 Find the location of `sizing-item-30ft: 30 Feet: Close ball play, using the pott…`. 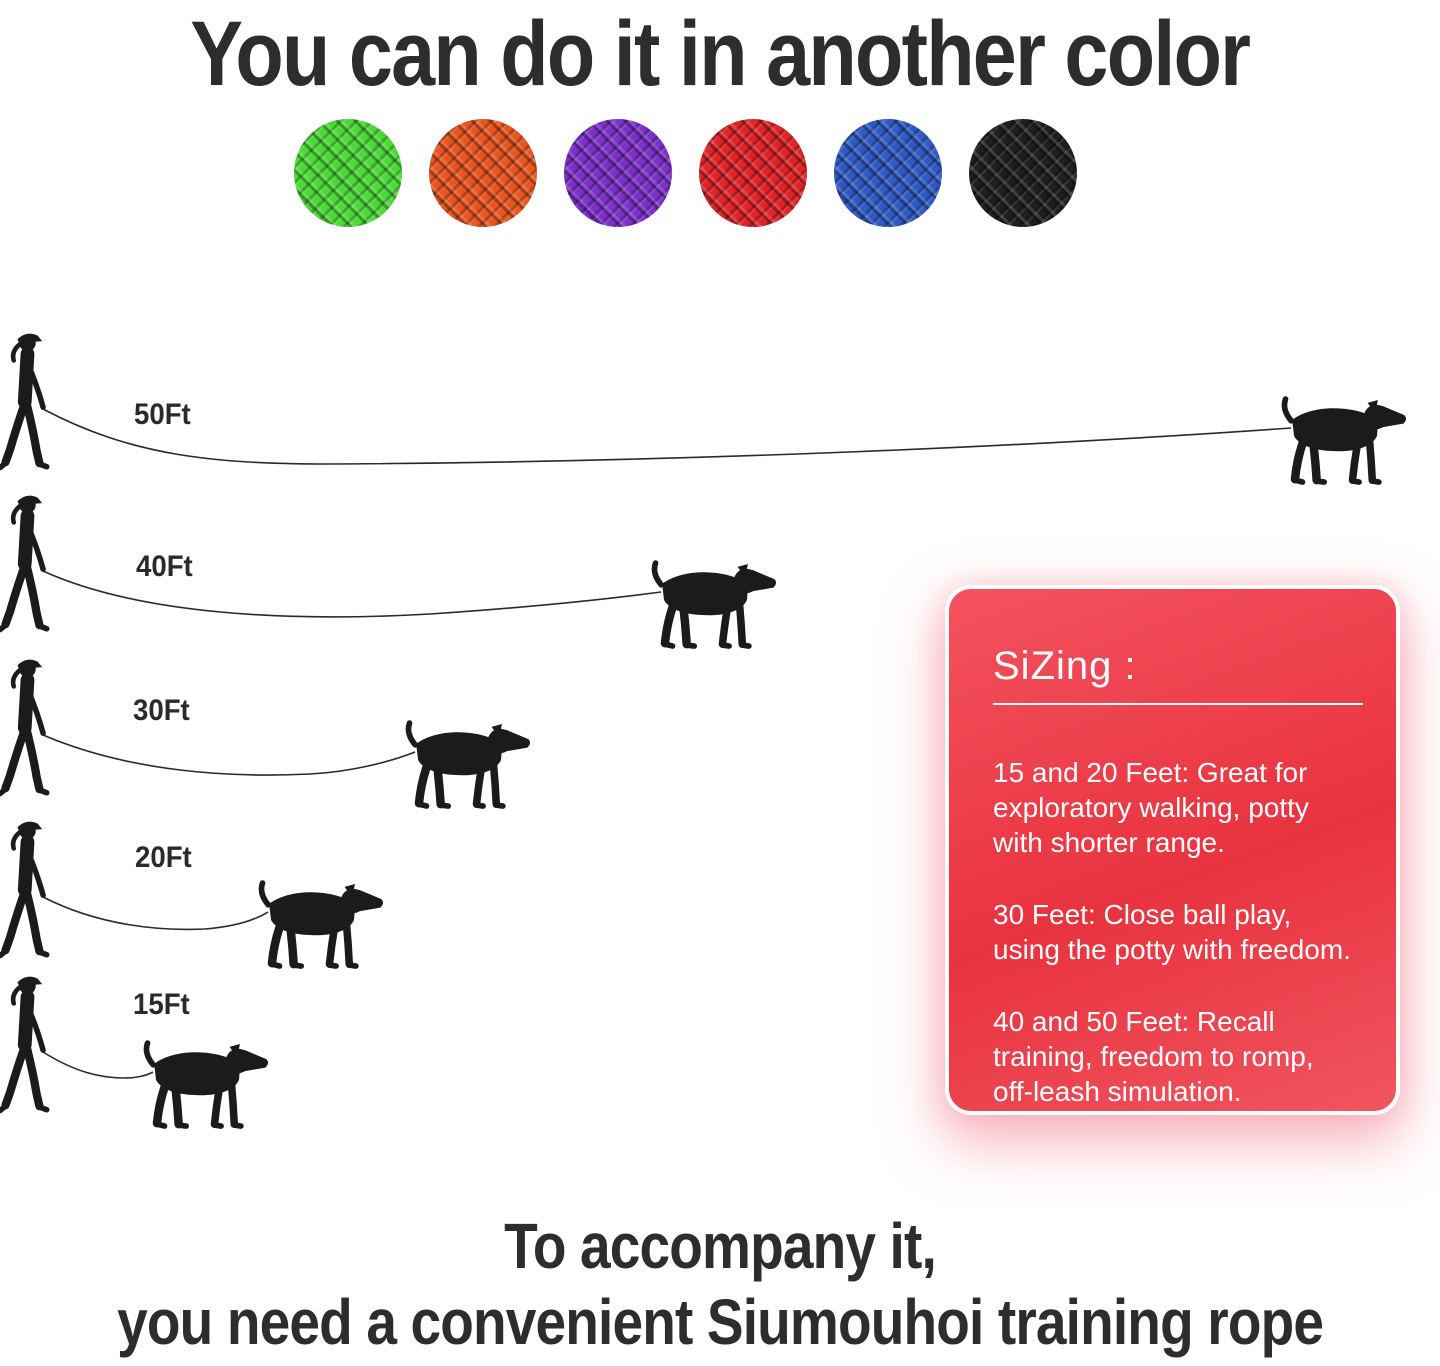

sizing-item-30ft: 30 Feet: Close ball play, using the pott… is located at coordinates (1172, 932).